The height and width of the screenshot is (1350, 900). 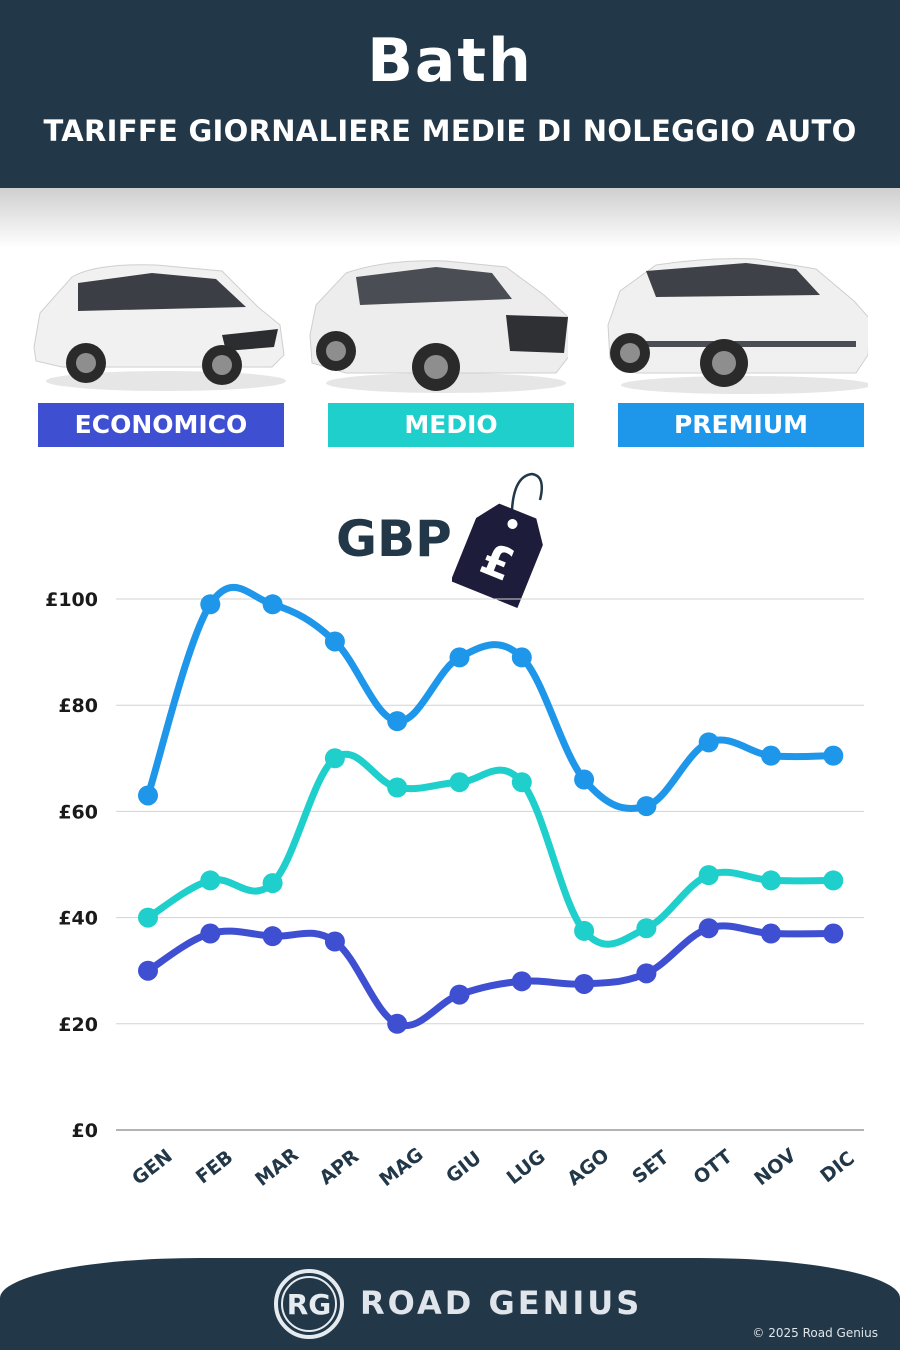 I want to click on x-tick-label: FEB, so click(x=214, y=1167).